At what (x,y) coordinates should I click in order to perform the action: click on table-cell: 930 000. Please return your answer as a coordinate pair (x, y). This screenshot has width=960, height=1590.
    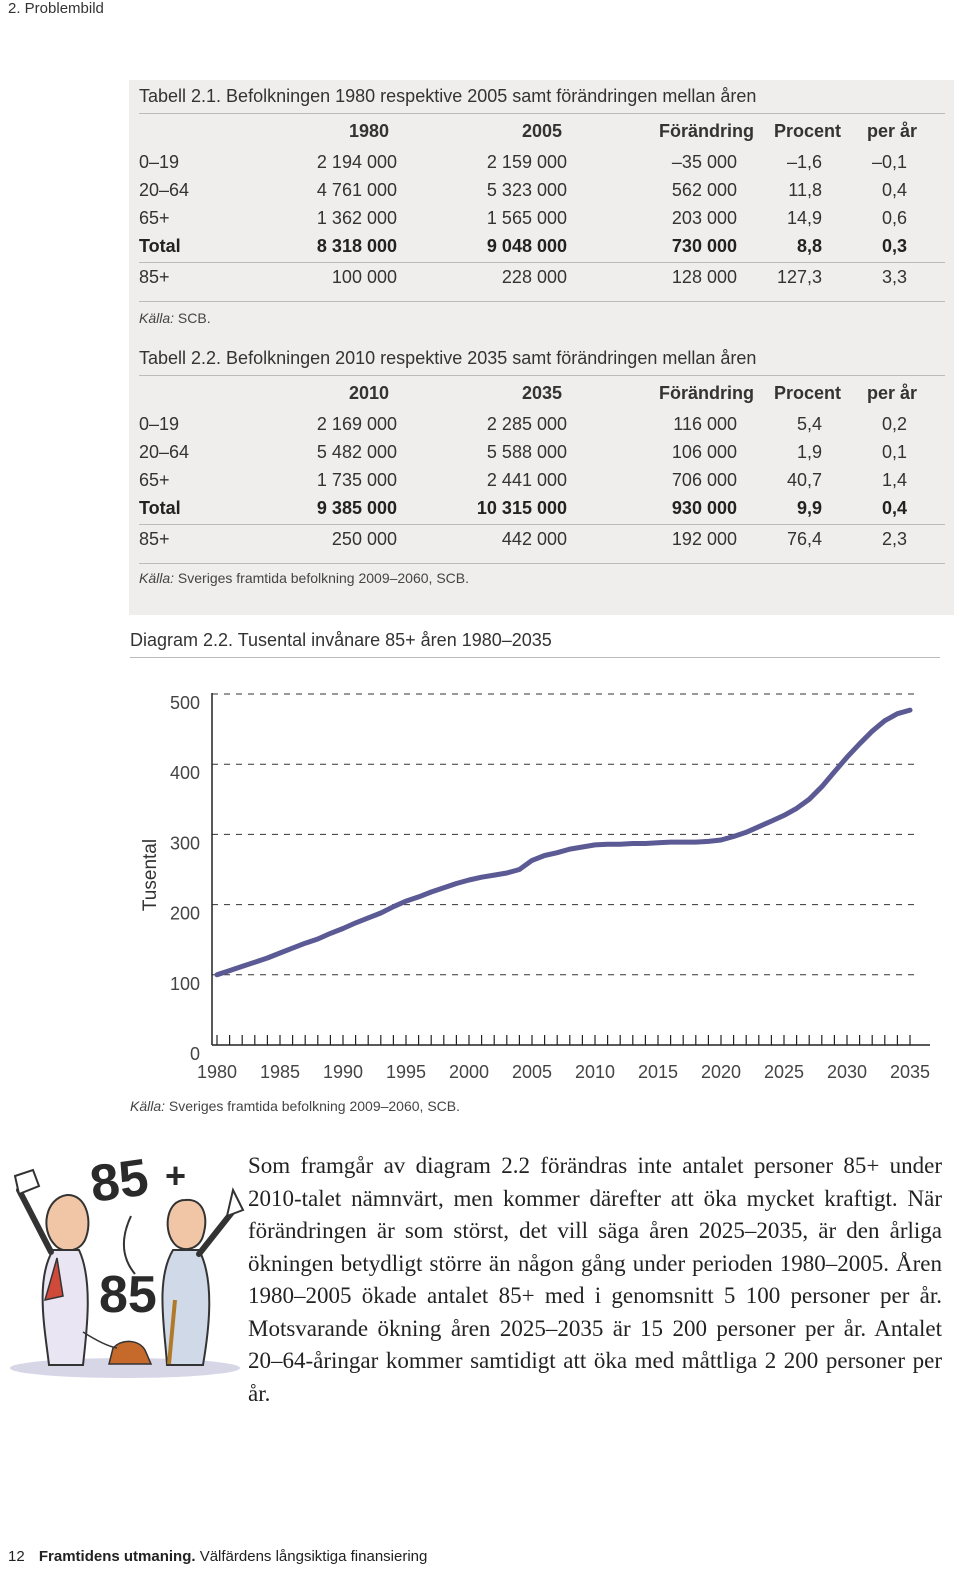
    Looking at the image, I should click on (704, 508).